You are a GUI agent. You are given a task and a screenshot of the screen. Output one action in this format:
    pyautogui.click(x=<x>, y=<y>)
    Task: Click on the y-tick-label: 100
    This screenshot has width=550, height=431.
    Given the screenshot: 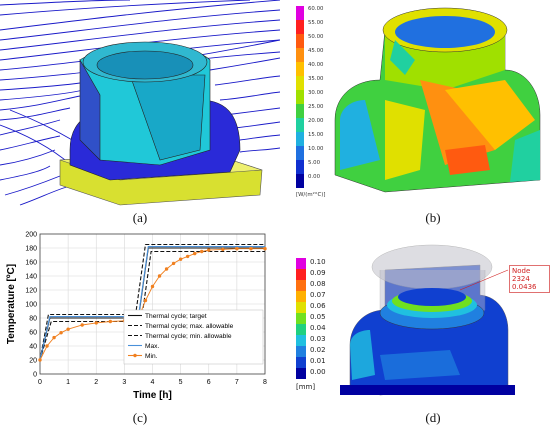 What is the action you would take?
    pyautogui.click(x=31, y=305)
    